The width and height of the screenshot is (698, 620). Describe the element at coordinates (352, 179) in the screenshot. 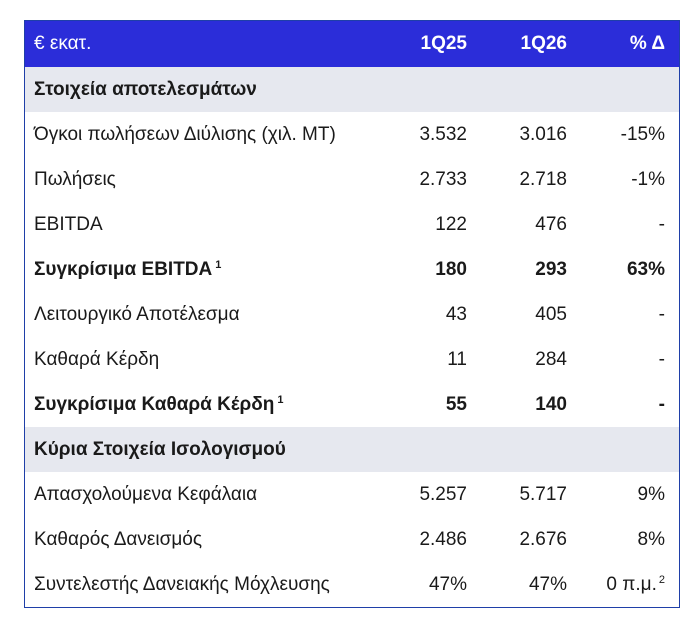

I see `table-row: Πωλήσεις 2.733 2.718 -1%` at that location.